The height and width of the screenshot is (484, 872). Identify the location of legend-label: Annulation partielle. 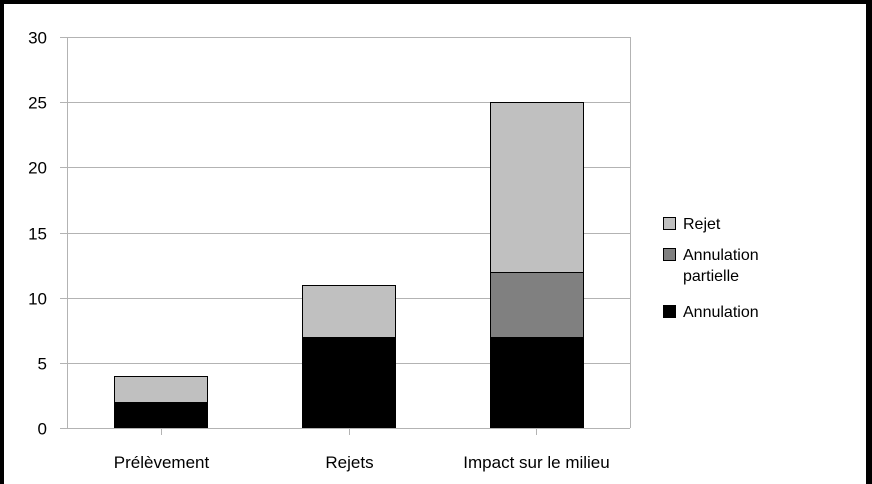
(721, 266).